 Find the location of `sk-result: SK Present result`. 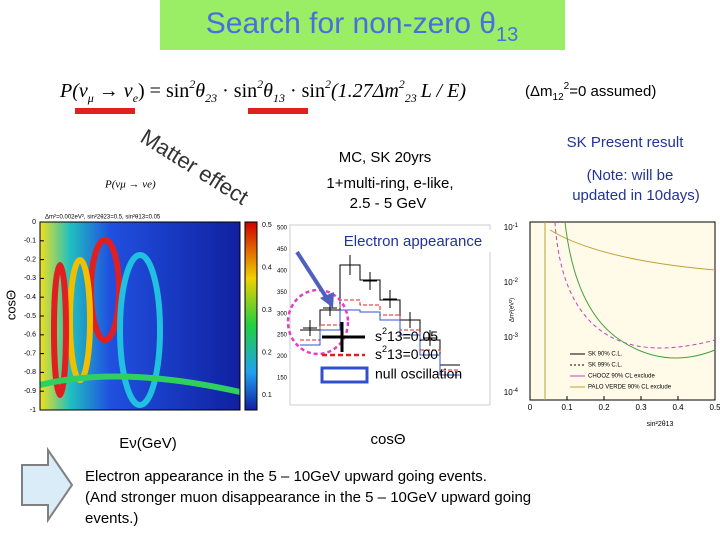

sk-result: SK Present result is located at coordinates (626, 142).